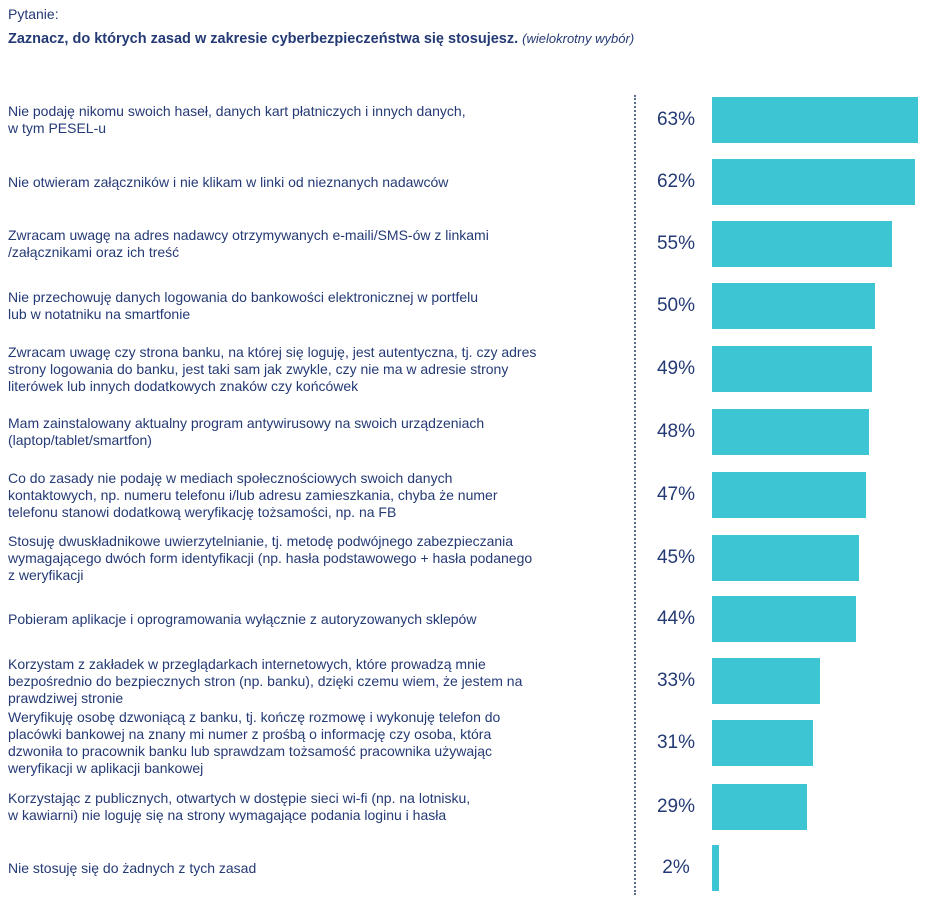  What do you see at coordinates (578, 38) in the screenshot?
I see `question-note: (wielokrotny wybór)` at bounding box center [578, 38].